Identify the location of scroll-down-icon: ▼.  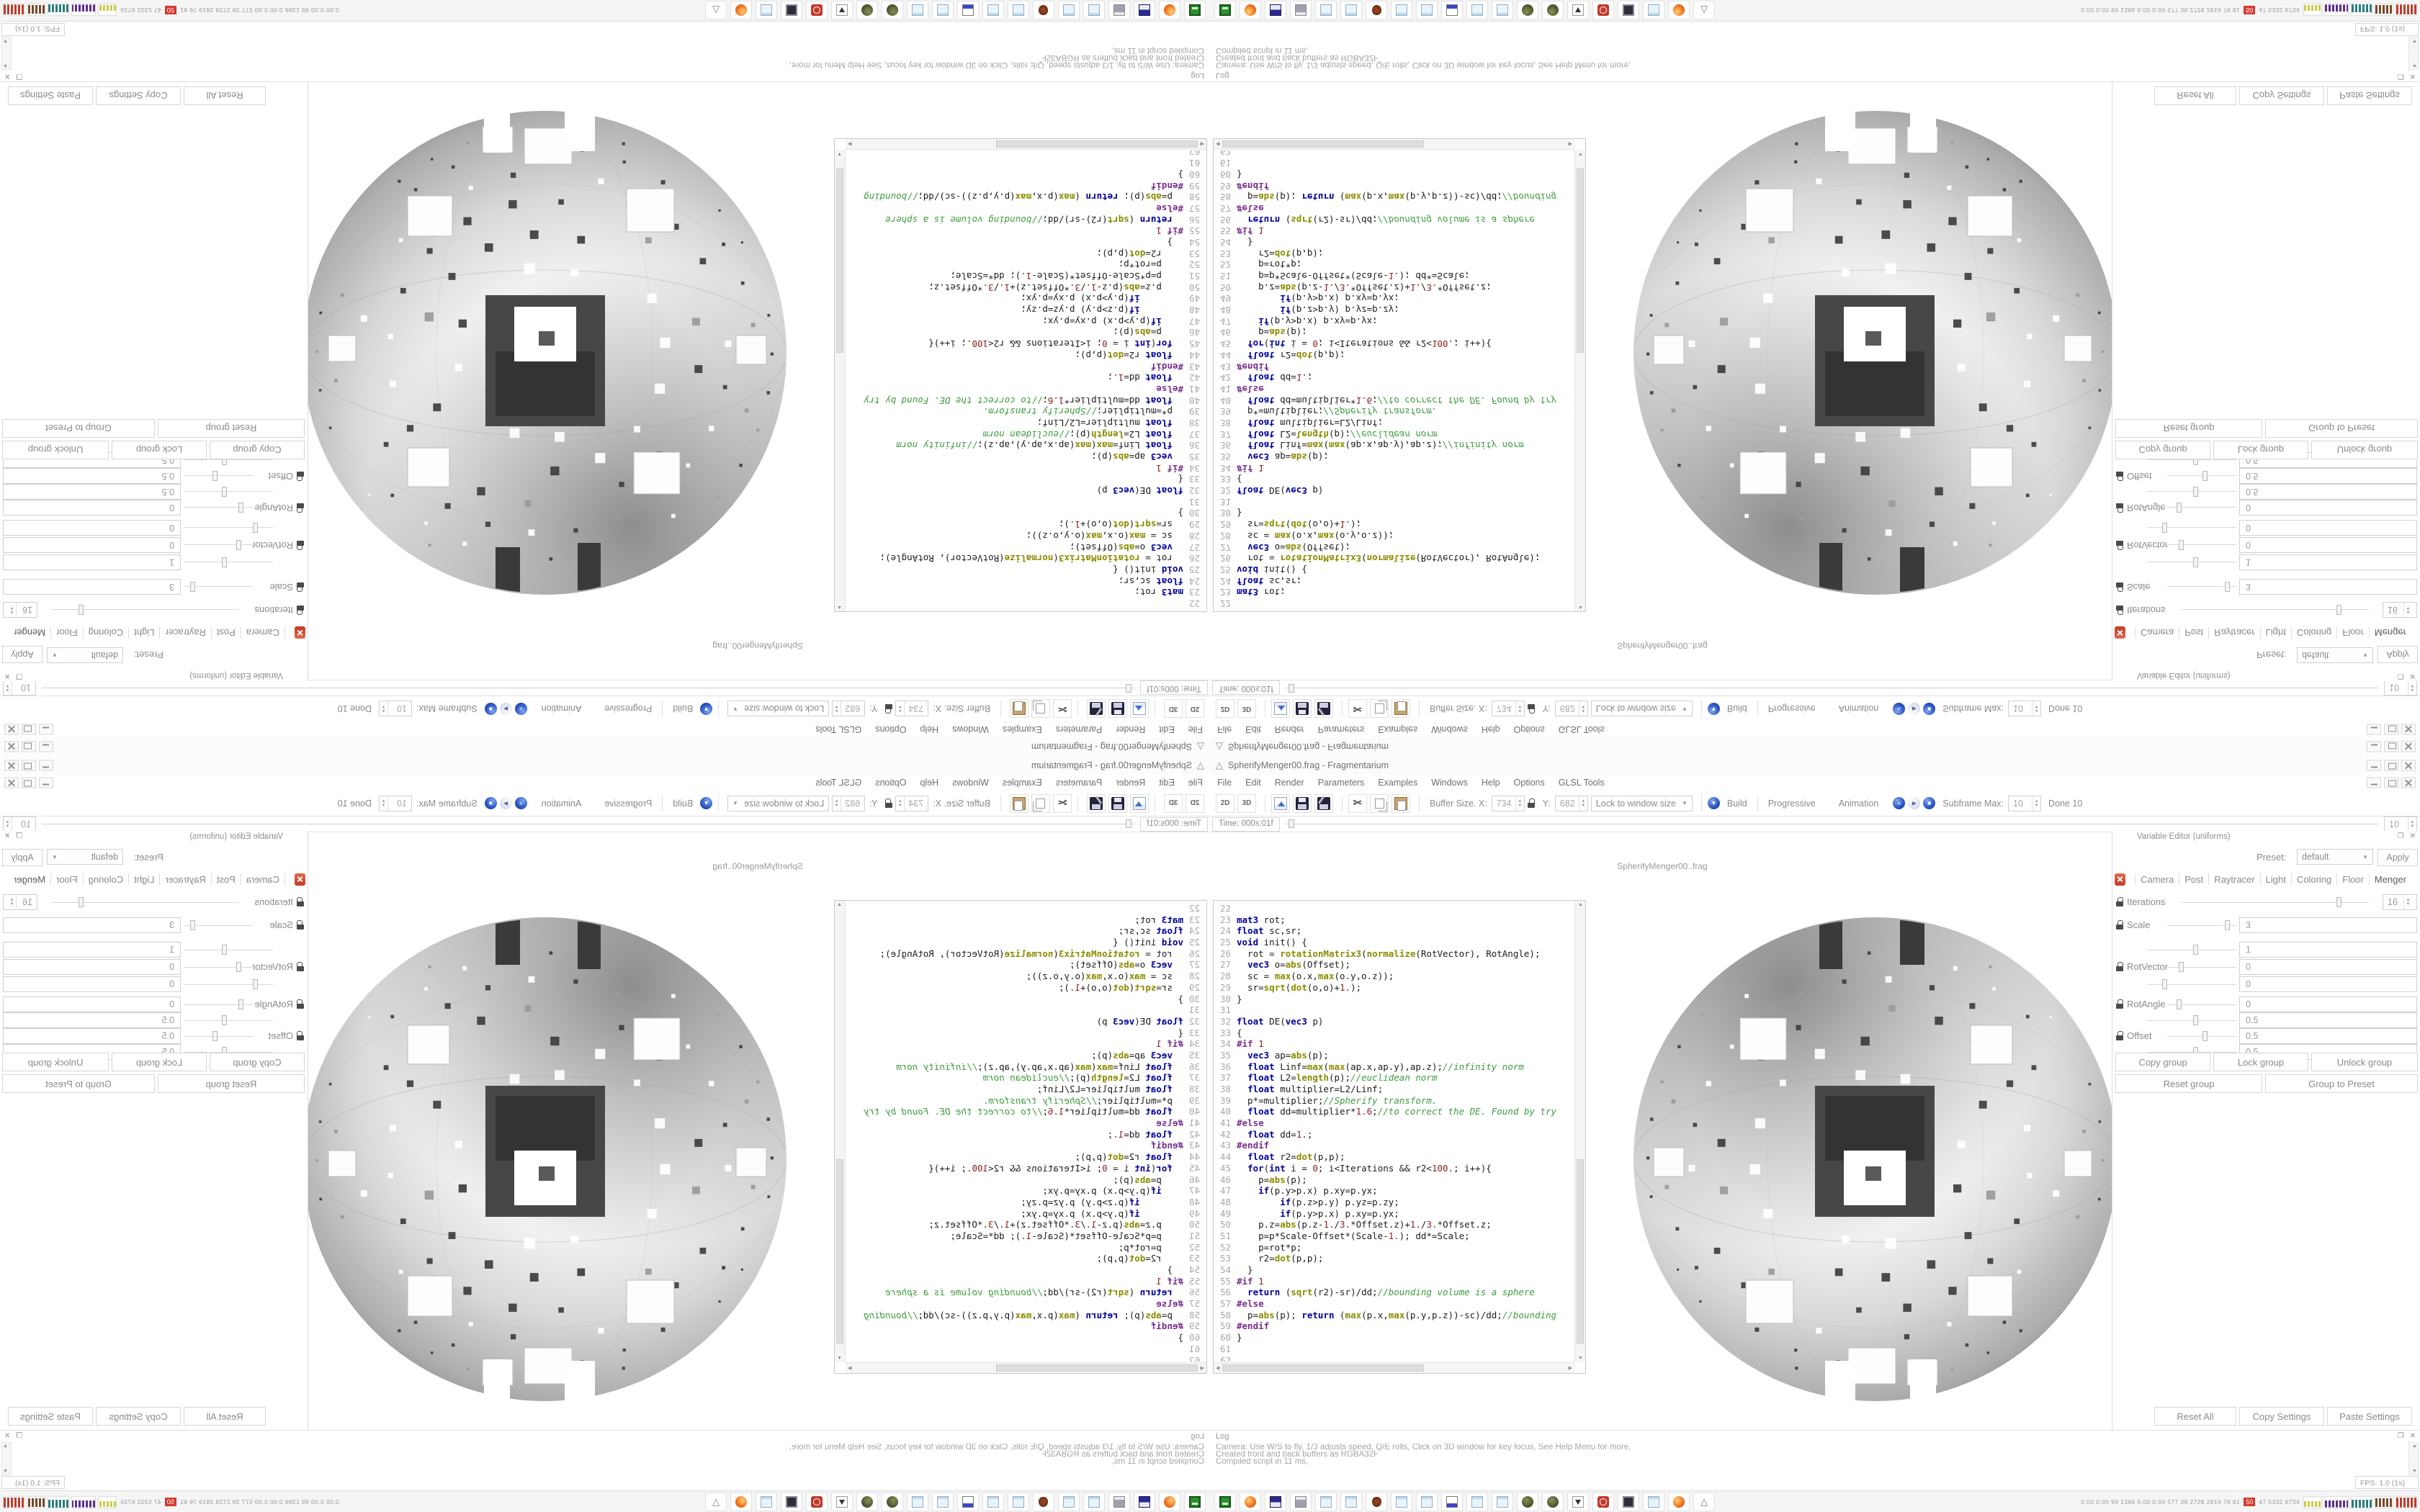
(1580, 1358).